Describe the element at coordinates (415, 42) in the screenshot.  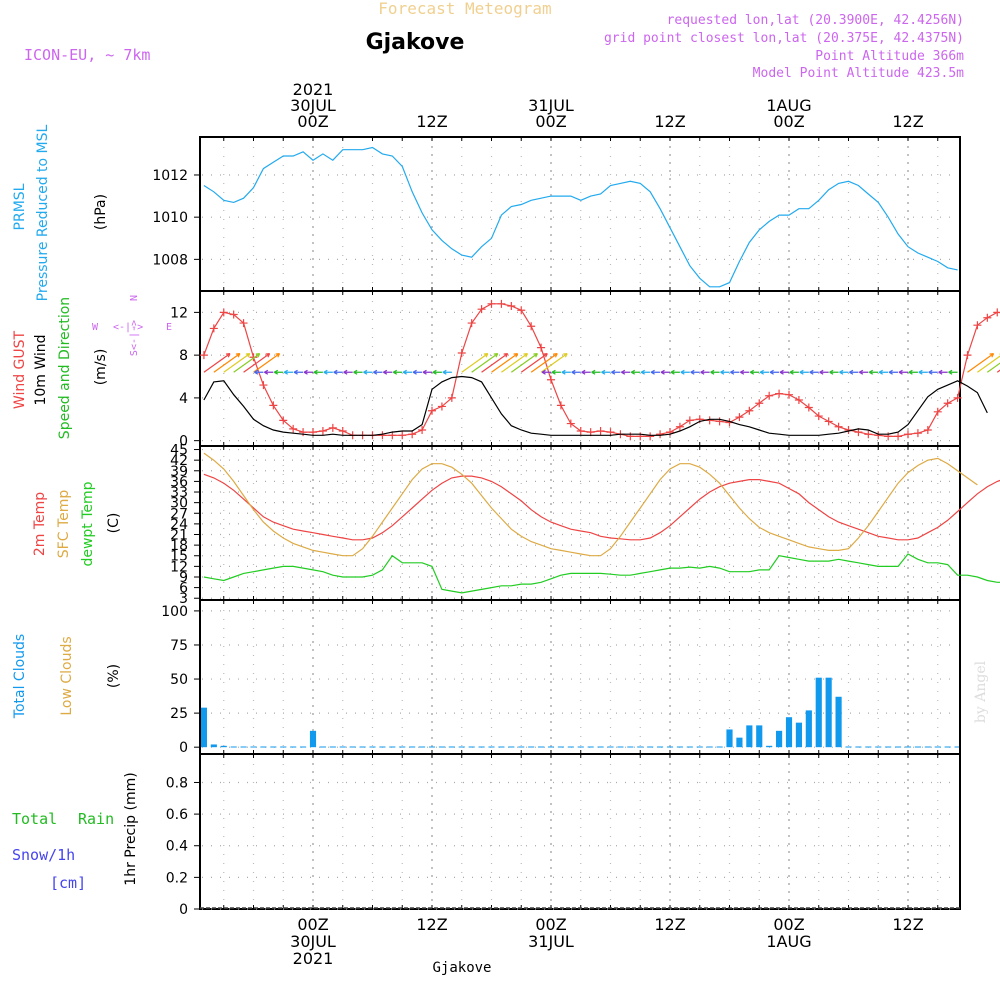
I see `location-title: Gjakove` at that location.